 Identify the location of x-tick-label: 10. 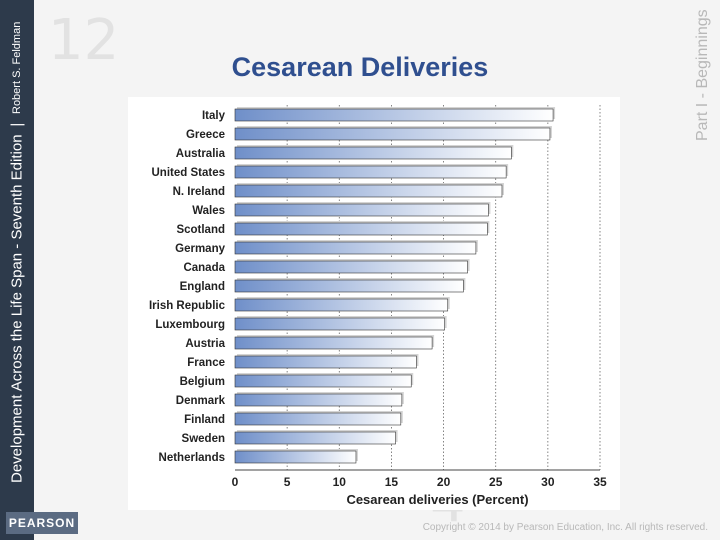
(340, 482).